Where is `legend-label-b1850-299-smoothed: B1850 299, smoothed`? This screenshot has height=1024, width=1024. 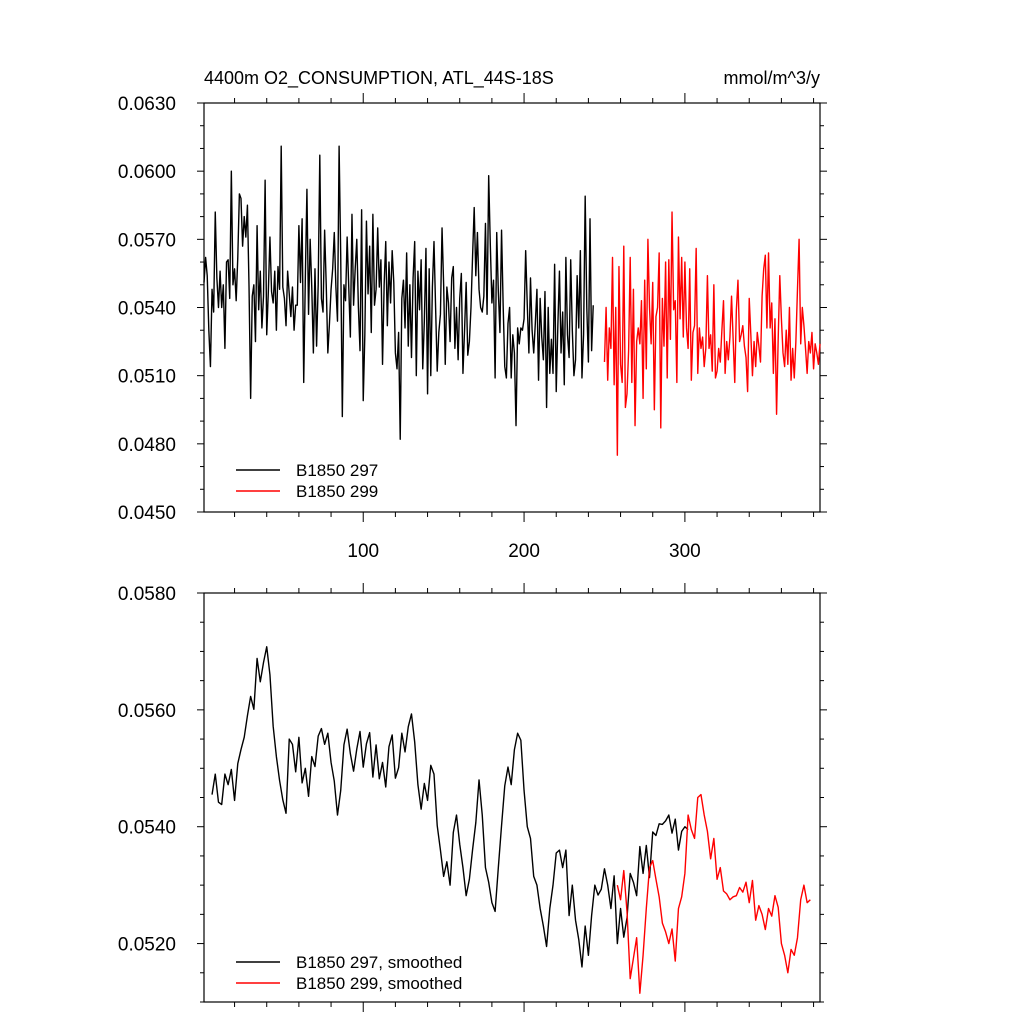
legend-label-b1850-299-smoothed: B1850 299, smoothed is located at coordinates (379, 983).